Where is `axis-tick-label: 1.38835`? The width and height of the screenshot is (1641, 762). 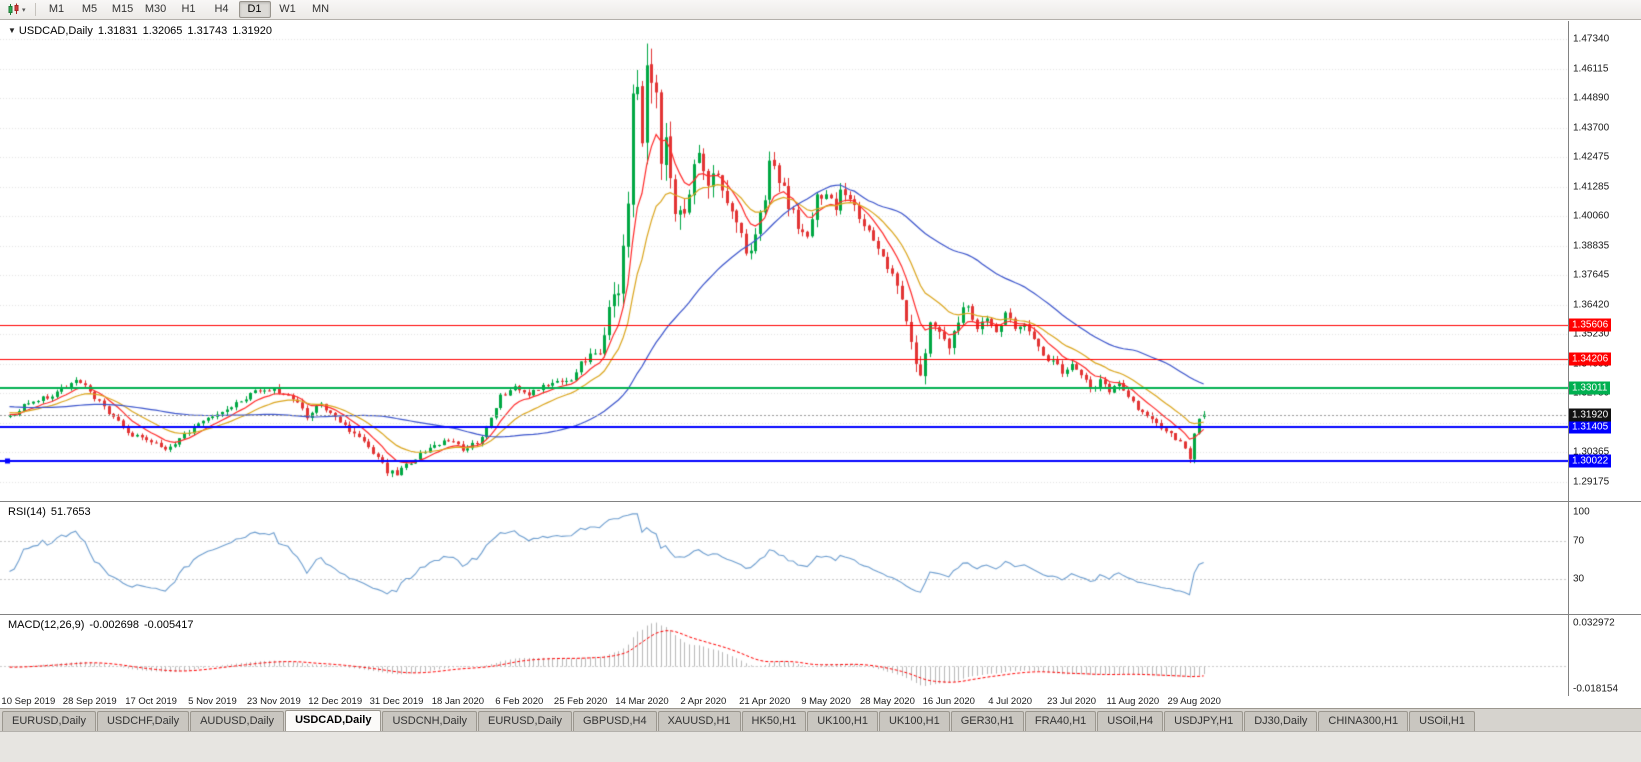
axis-tick-label: 1.38835 is located at coordinates (1591, 245).